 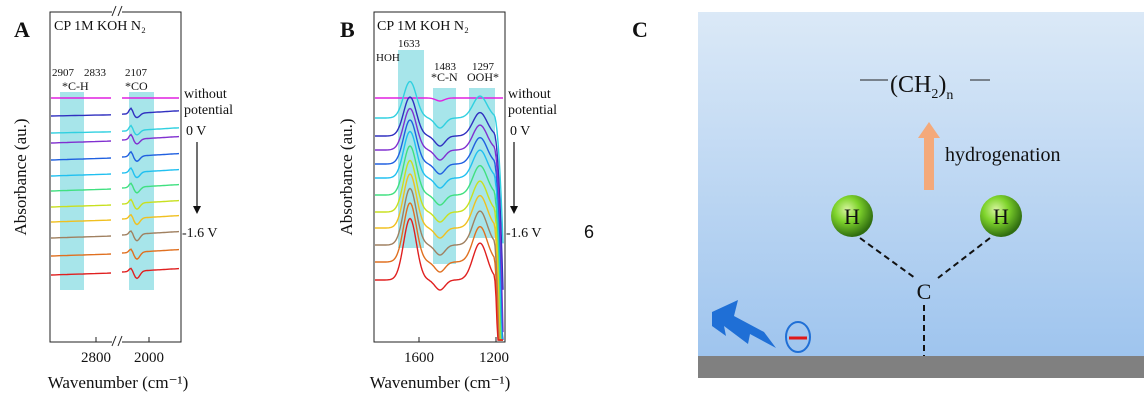 I want to click on panel-b-band-num-1633: 1633, so click(x=409, y=44).